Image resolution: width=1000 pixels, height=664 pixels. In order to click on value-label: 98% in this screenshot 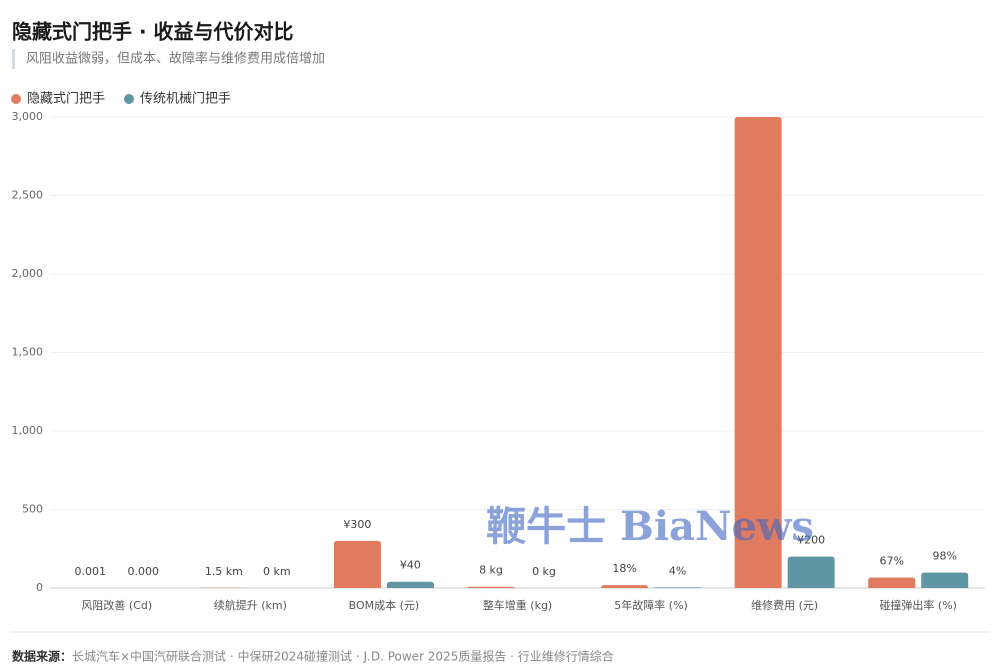, I will do `click(944, 556)`.